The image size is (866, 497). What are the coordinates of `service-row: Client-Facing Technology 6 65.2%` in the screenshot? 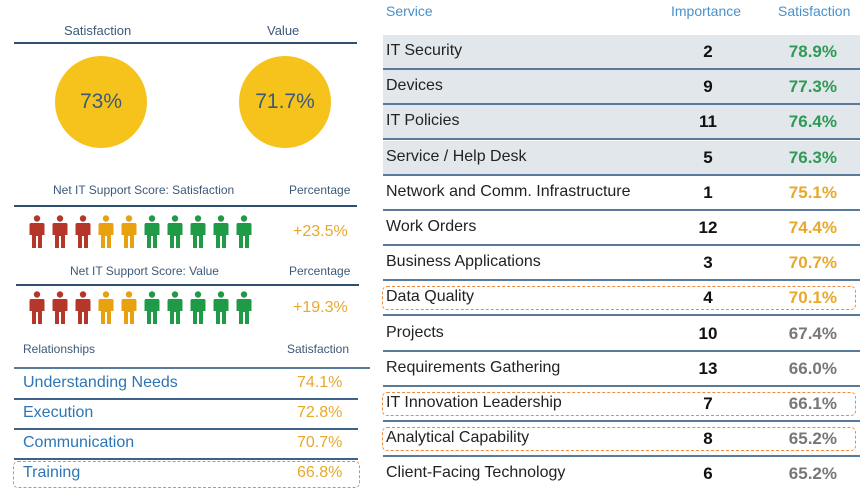 It's located at (621, 473).